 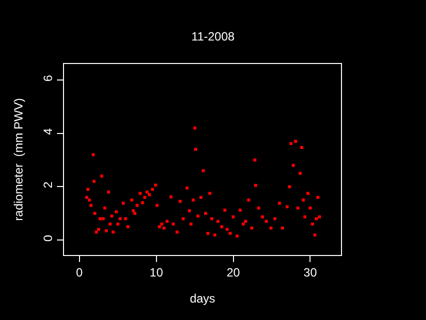 I want to click on y-tick-label: 0, so click(x=48, y=238).